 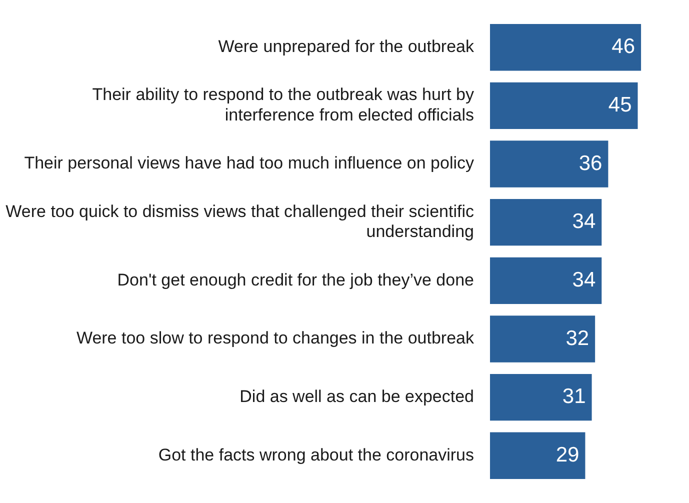 I want to click on data-label: 32, so click(x=578, y=338).